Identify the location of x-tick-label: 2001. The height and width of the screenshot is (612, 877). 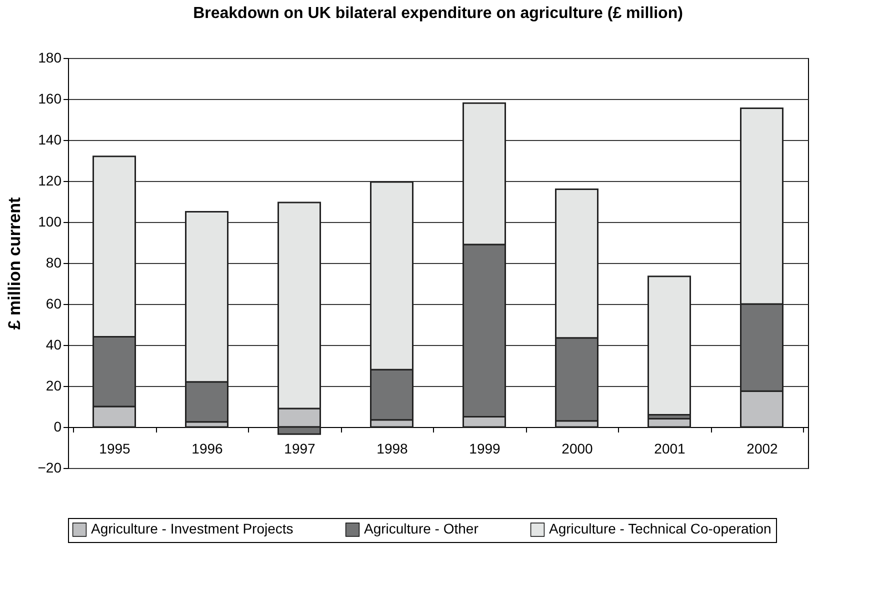
(670, 448).